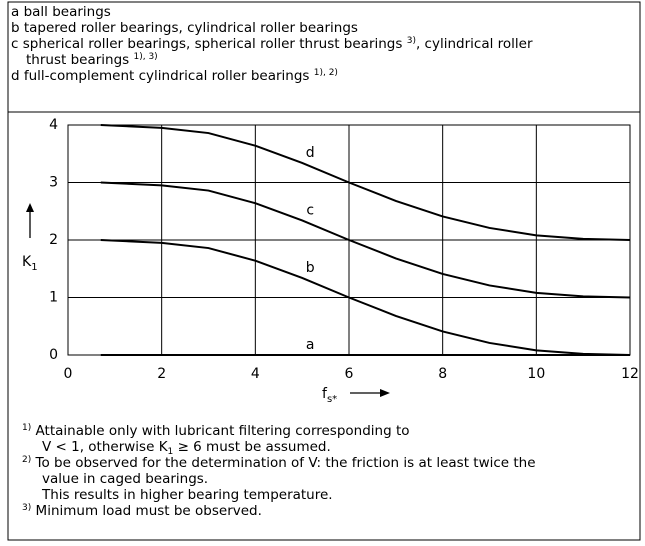 The image size is (645, 546). What do you see at coordinates (385, 393) in the screenshot?
I see `x-arrow-head` at bounding box center [385, 393].